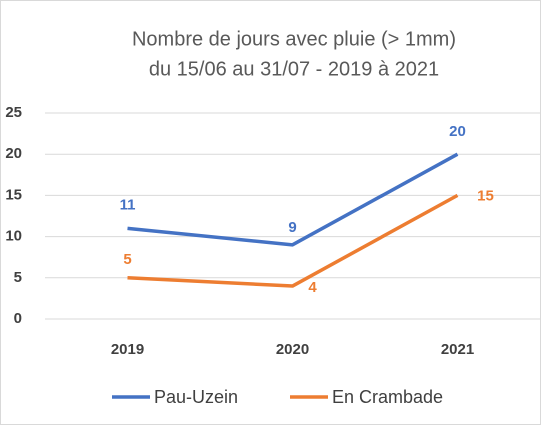 This screenshot has width=557, height=425. Describe the element at coordinates (18, 318) in the screenshot. I see `y-tick-label: 0` at that location.